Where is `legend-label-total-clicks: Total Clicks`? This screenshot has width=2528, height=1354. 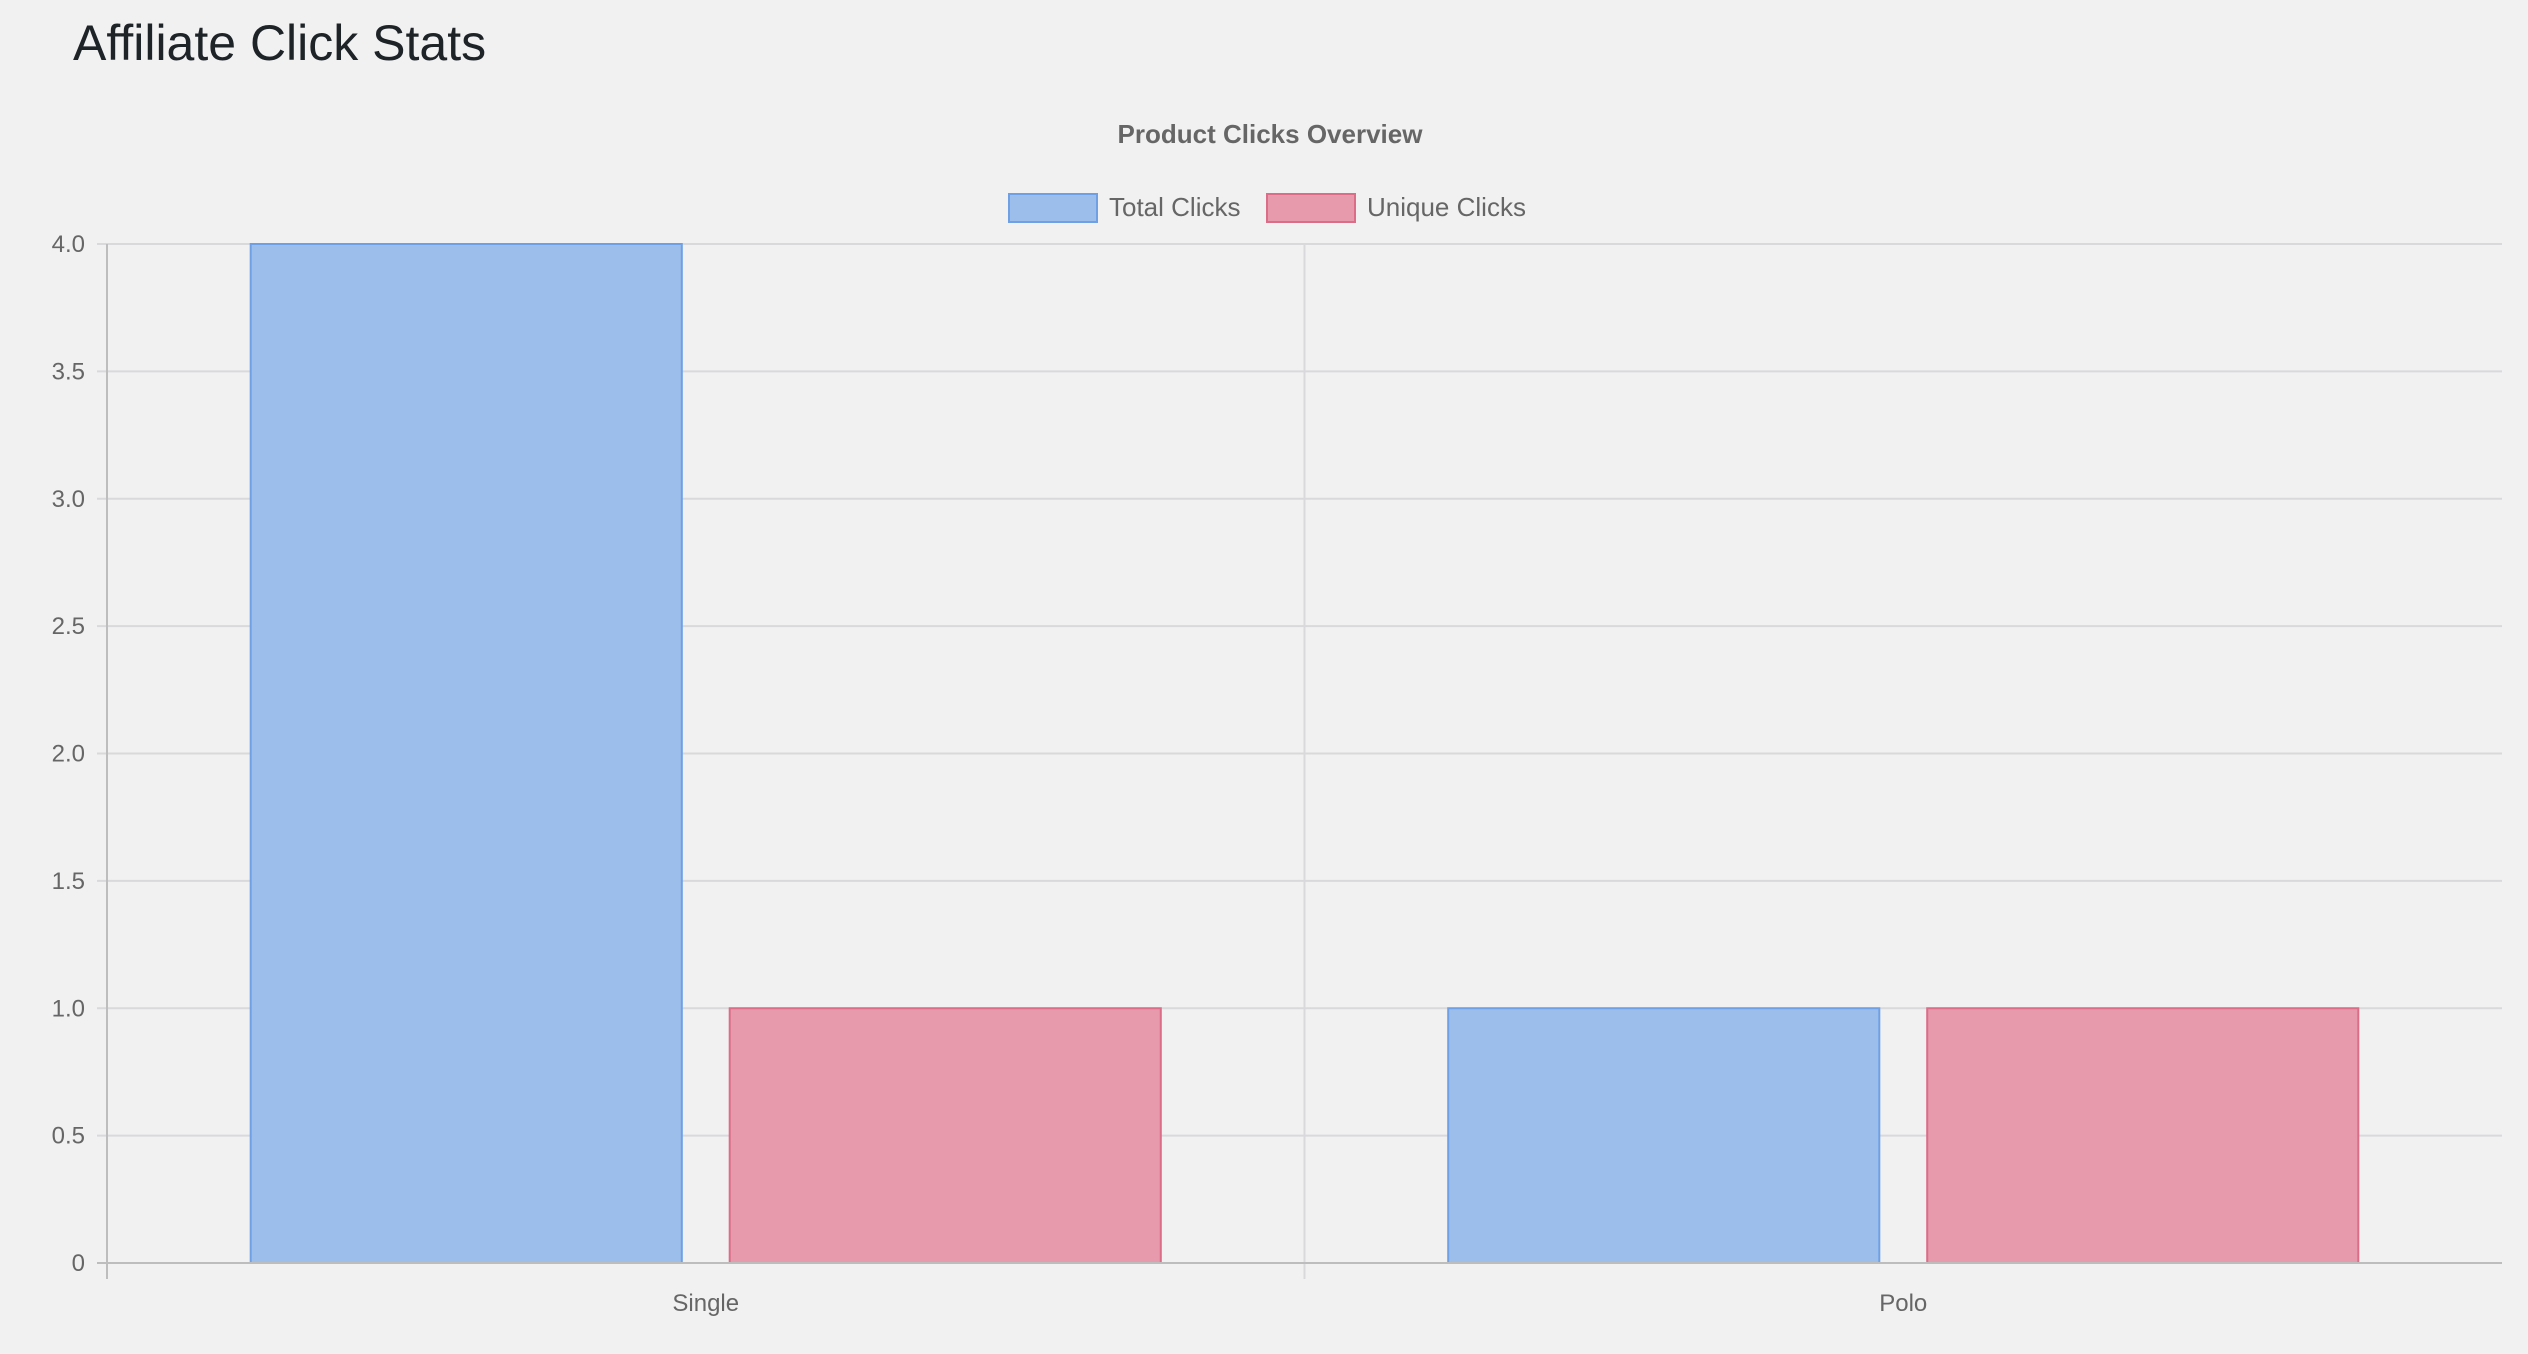
legend-label-total-clicks: Total Clicks is located at coordinates (1174, 207).